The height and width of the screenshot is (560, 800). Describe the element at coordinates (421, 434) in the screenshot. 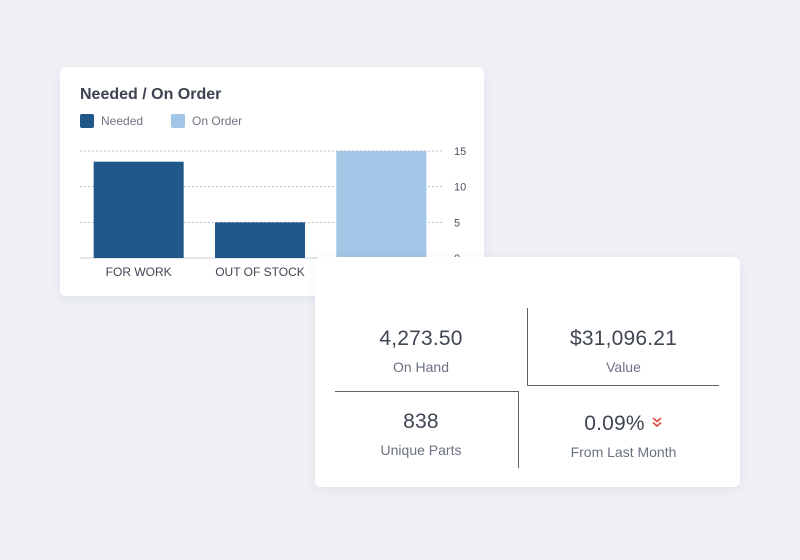

I see `stat-unique-parts: 838 Unique Parts` at that location.